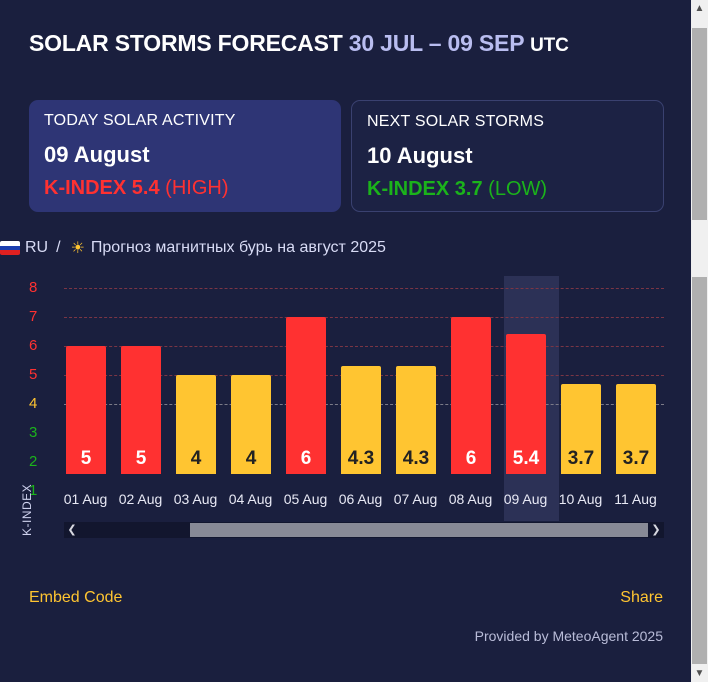 The width and height of the screenshot is (708, 682). I want to click on chart-scroll-thumb, so click(419, 530).